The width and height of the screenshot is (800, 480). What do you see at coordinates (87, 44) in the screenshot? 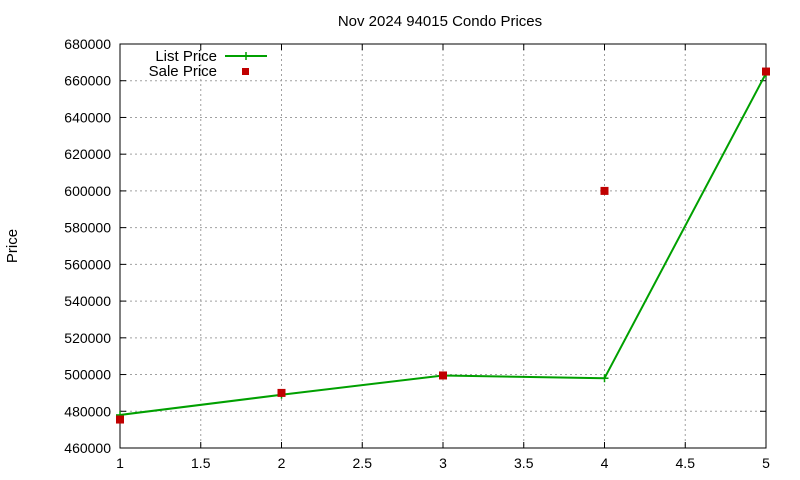
I see `y-tick-label: 680000` at bounding box center [87, 44].